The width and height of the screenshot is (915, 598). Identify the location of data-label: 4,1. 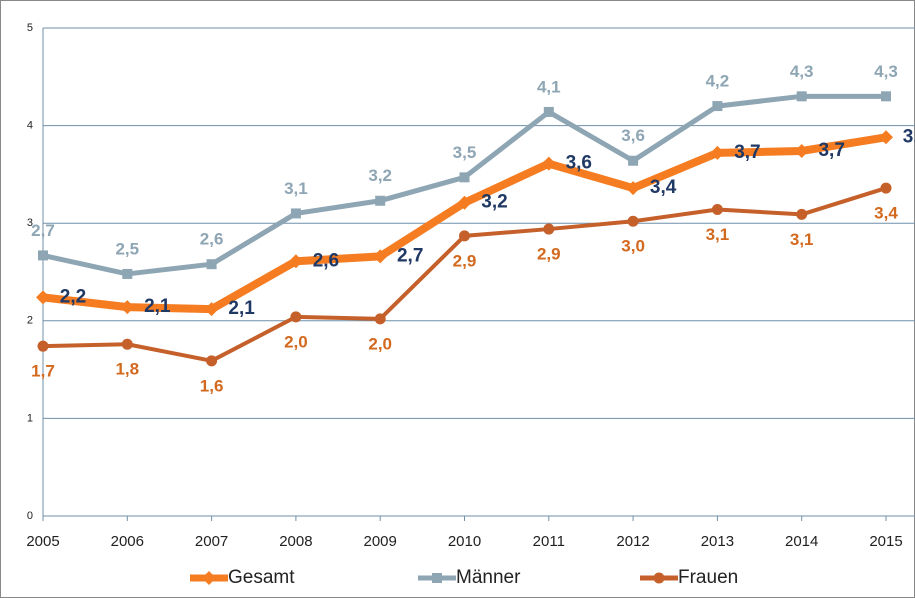
(549, 86).